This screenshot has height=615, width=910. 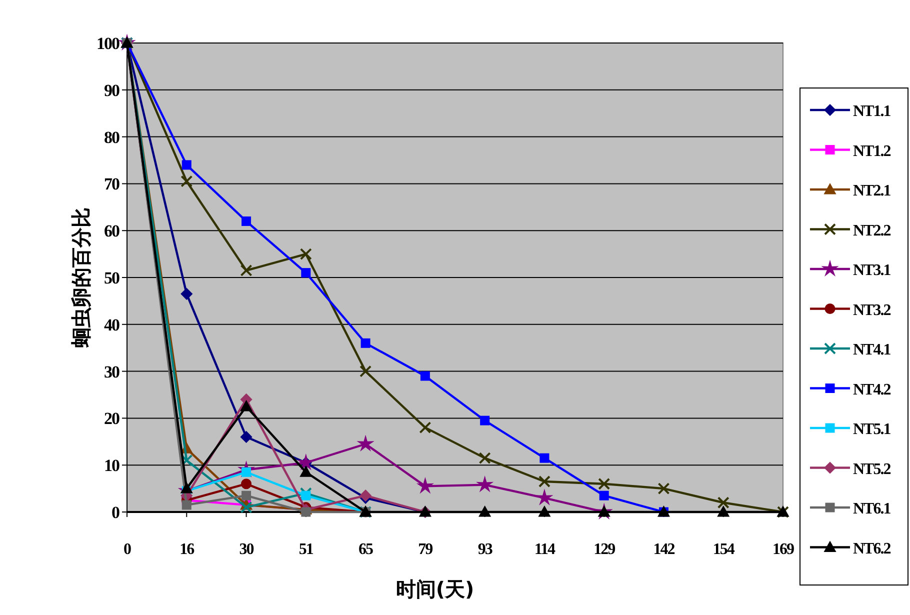 What do you see at coordinates (306, 549) in the screenshot?
I see `x-tick-label: 51` at bounding box center [306, 549].